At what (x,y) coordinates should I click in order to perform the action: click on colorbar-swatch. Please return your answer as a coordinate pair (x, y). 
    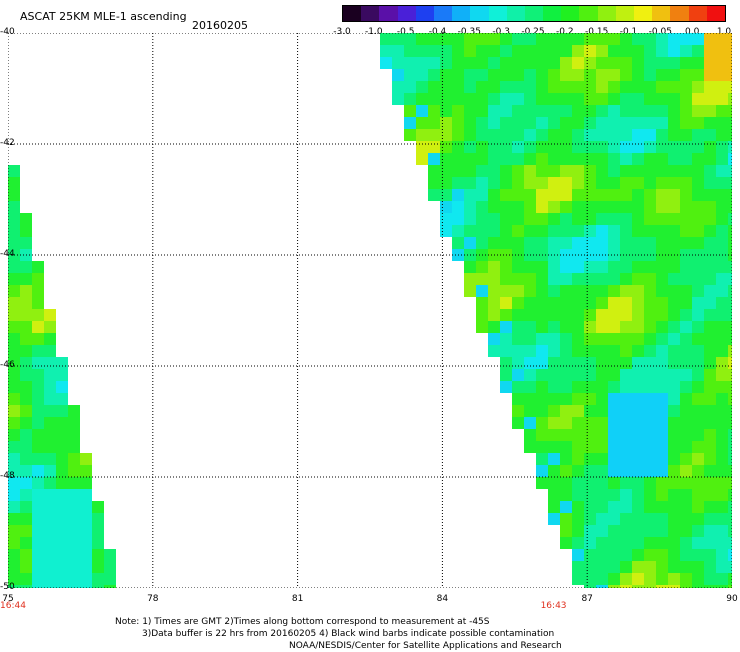
    Looking at the image, I should click on (697, 13).